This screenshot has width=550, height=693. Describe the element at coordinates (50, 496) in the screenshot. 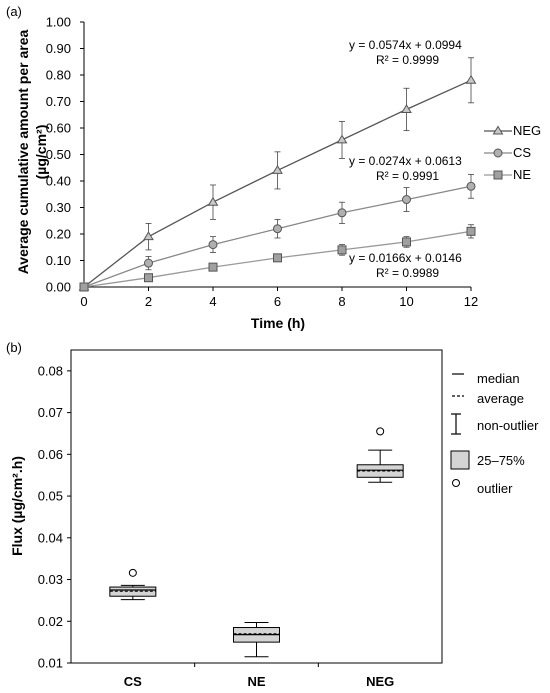

I see `y-tick-label: 0.05` at that location.